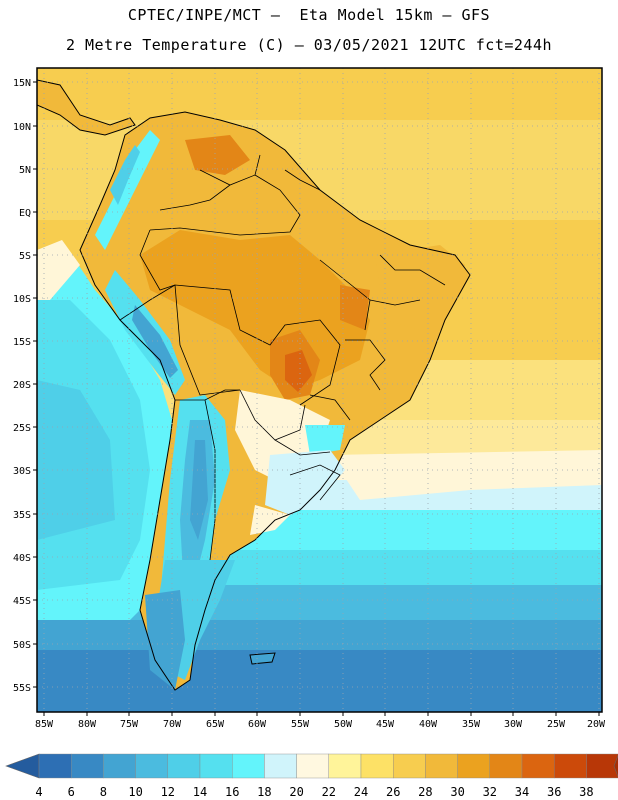  I want to click on lon-label: 85W, so click(44, 724).